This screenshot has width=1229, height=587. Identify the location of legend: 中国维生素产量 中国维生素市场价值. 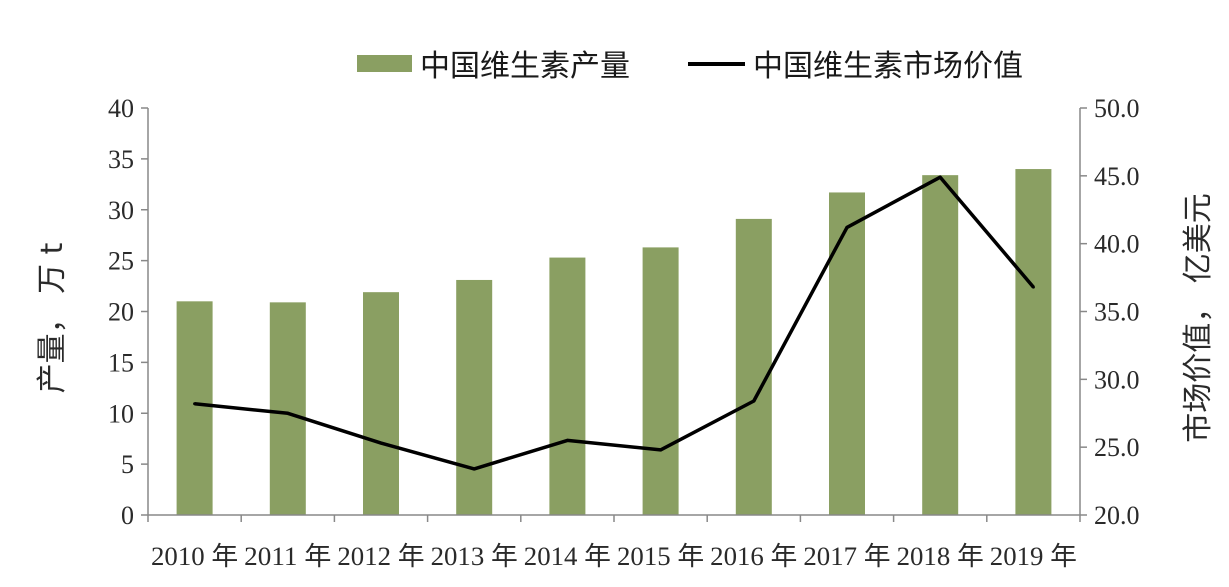
(690, 66).